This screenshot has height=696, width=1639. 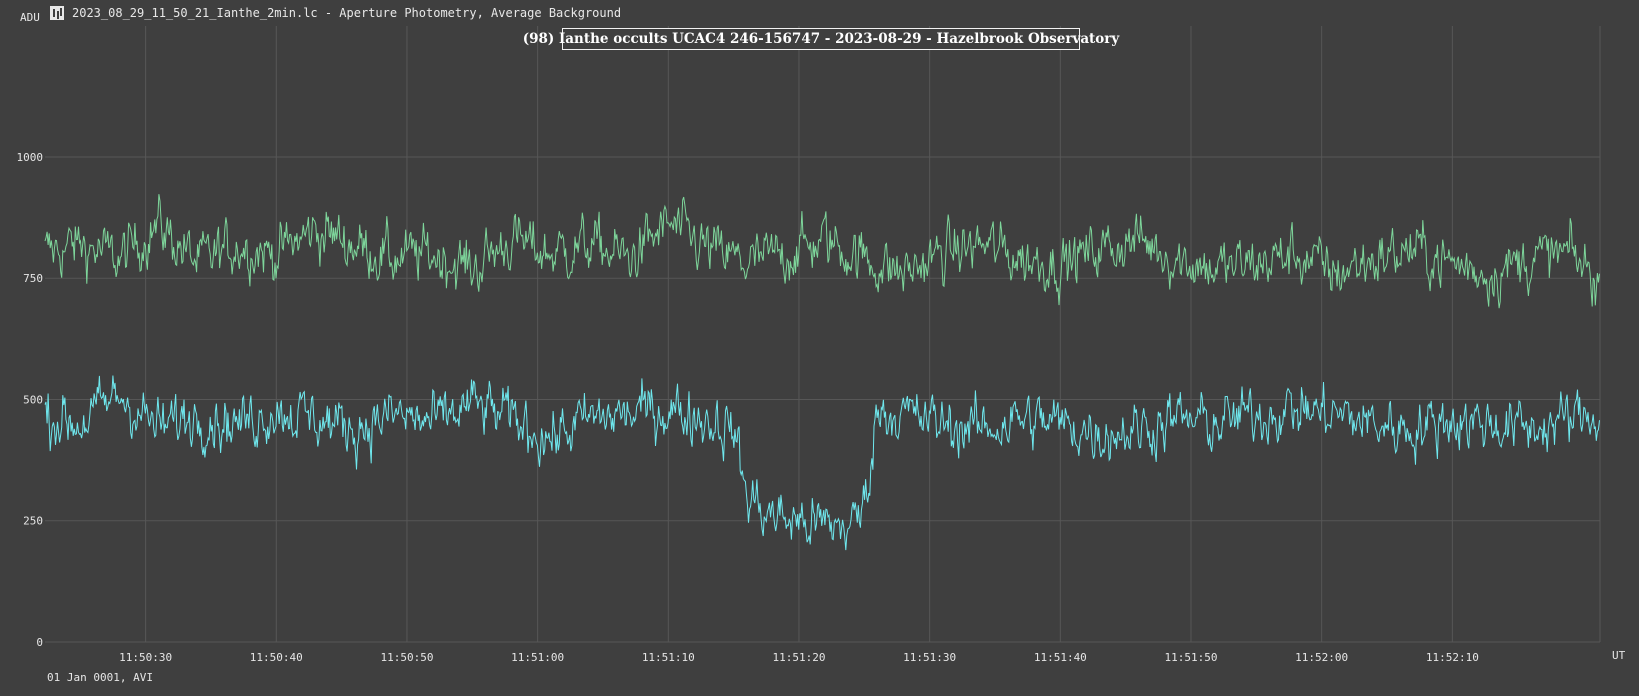 What do you see at coordinates (57, 13) in the screenshot?
I see `lightcurve-app-icon` at bounding box center [57, 13].